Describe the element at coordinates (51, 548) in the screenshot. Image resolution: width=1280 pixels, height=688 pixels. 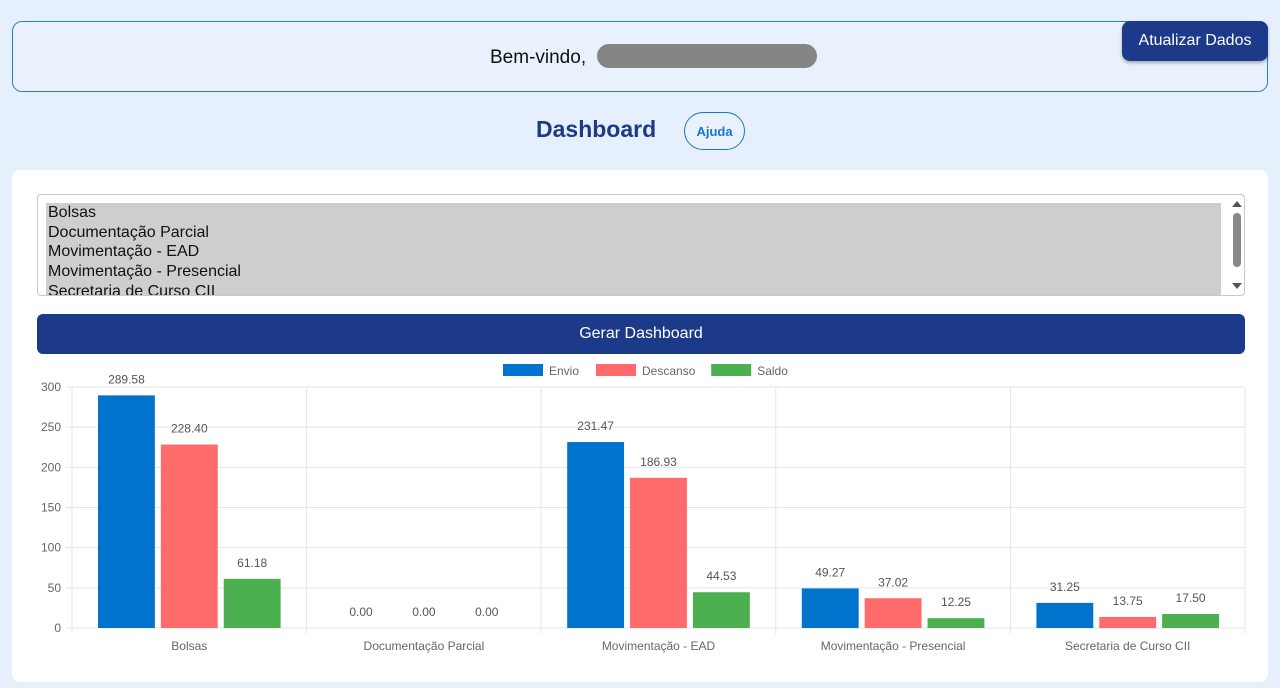
I see `y-tick-label: 100` at that location.